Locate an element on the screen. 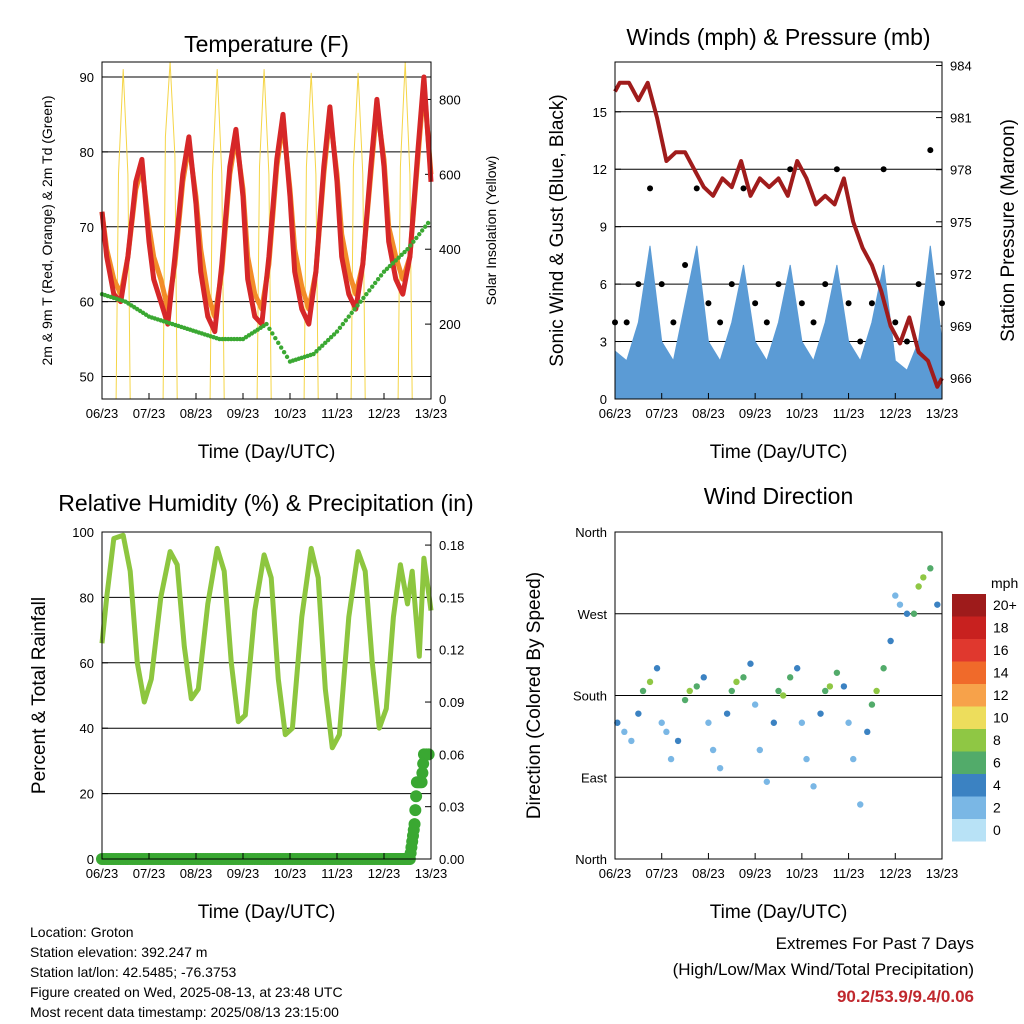 This screenshot has height=1024, width=1024. y2-tick-label: 966 is located at coordinates (961, 378).